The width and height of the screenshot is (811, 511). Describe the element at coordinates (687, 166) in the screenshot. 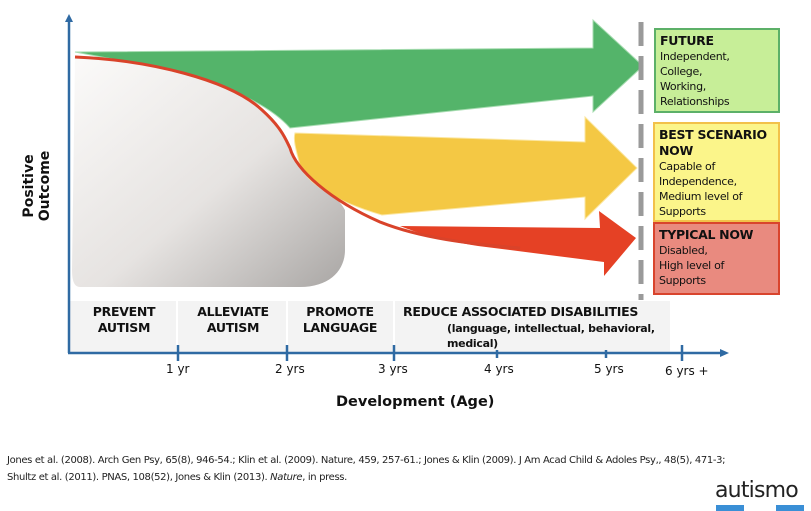

I see `outcome-line: Capable of` at that location.